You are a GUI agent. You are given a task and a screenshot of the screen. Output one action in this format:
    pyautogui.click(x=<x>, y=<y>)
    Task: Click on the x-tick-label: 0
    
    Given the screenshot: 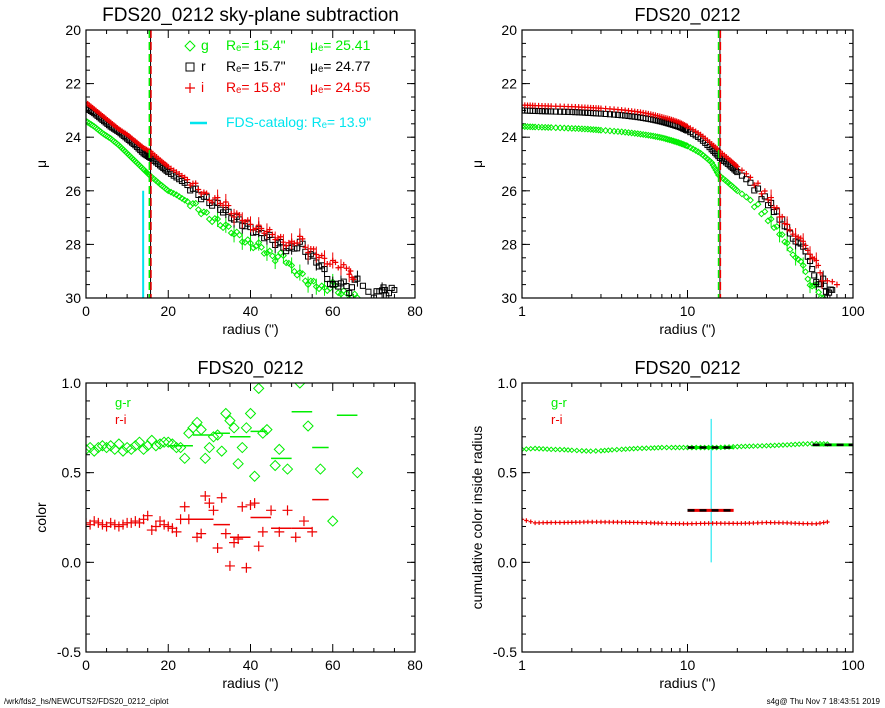 What is the action you would take?
    pyautogui.click(x=86, y=311)
    